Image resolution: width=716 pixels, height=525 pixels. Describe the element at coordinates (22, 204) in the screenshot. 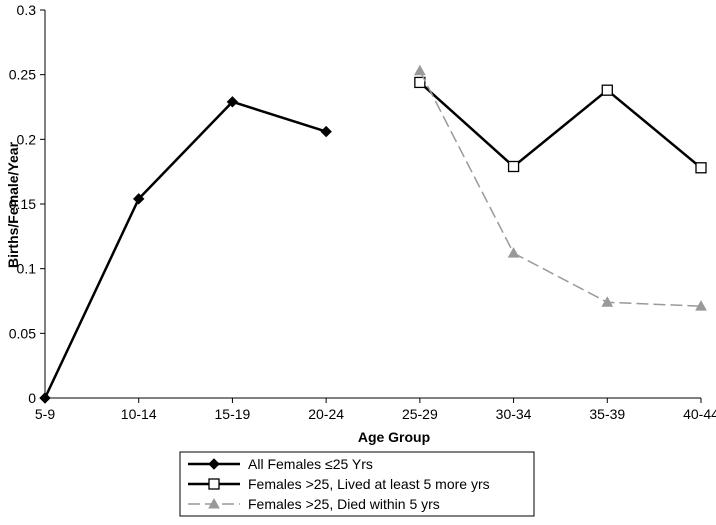

I see `y-tick-label: 0.15` at that location.